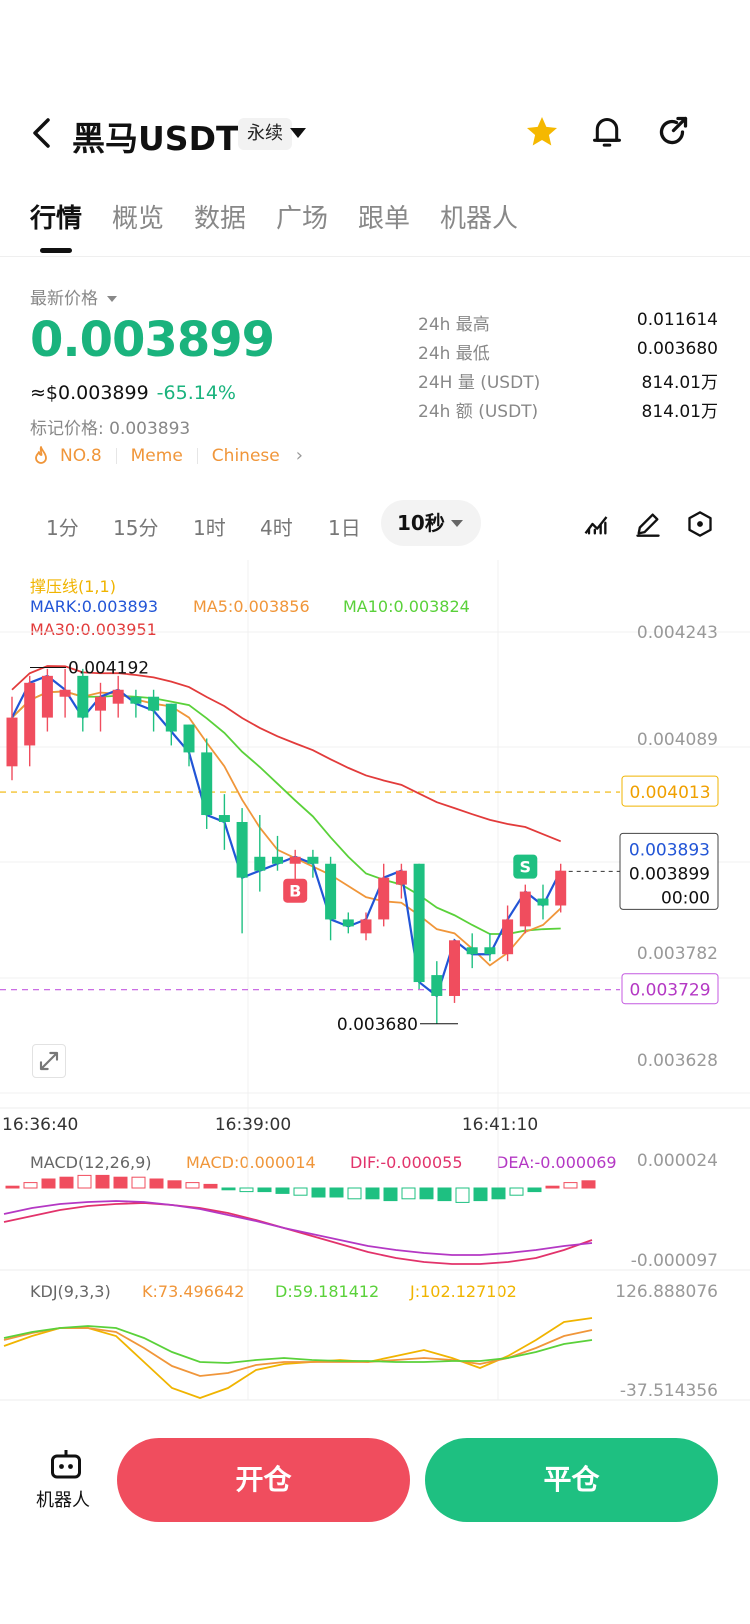  What do you see at coordinates (40, 1125) in the screenshot?
I see `x-axis-label: 16:36:40` at bounding box center [40, 1125].